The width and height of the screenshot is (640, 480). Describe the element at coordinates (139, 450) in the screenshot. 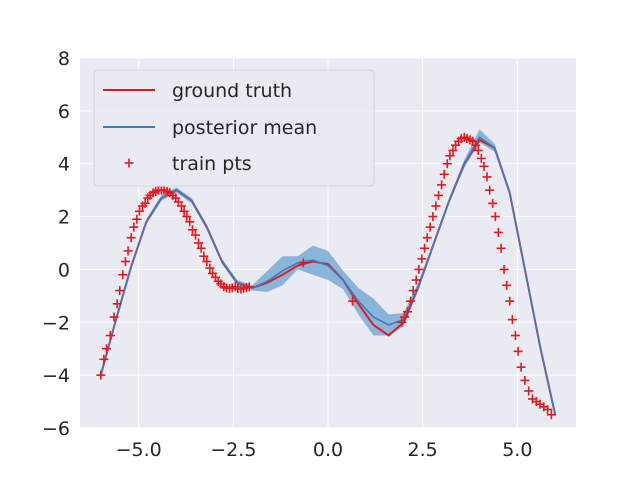

I see `x-tick-label: −5.0` at that location.